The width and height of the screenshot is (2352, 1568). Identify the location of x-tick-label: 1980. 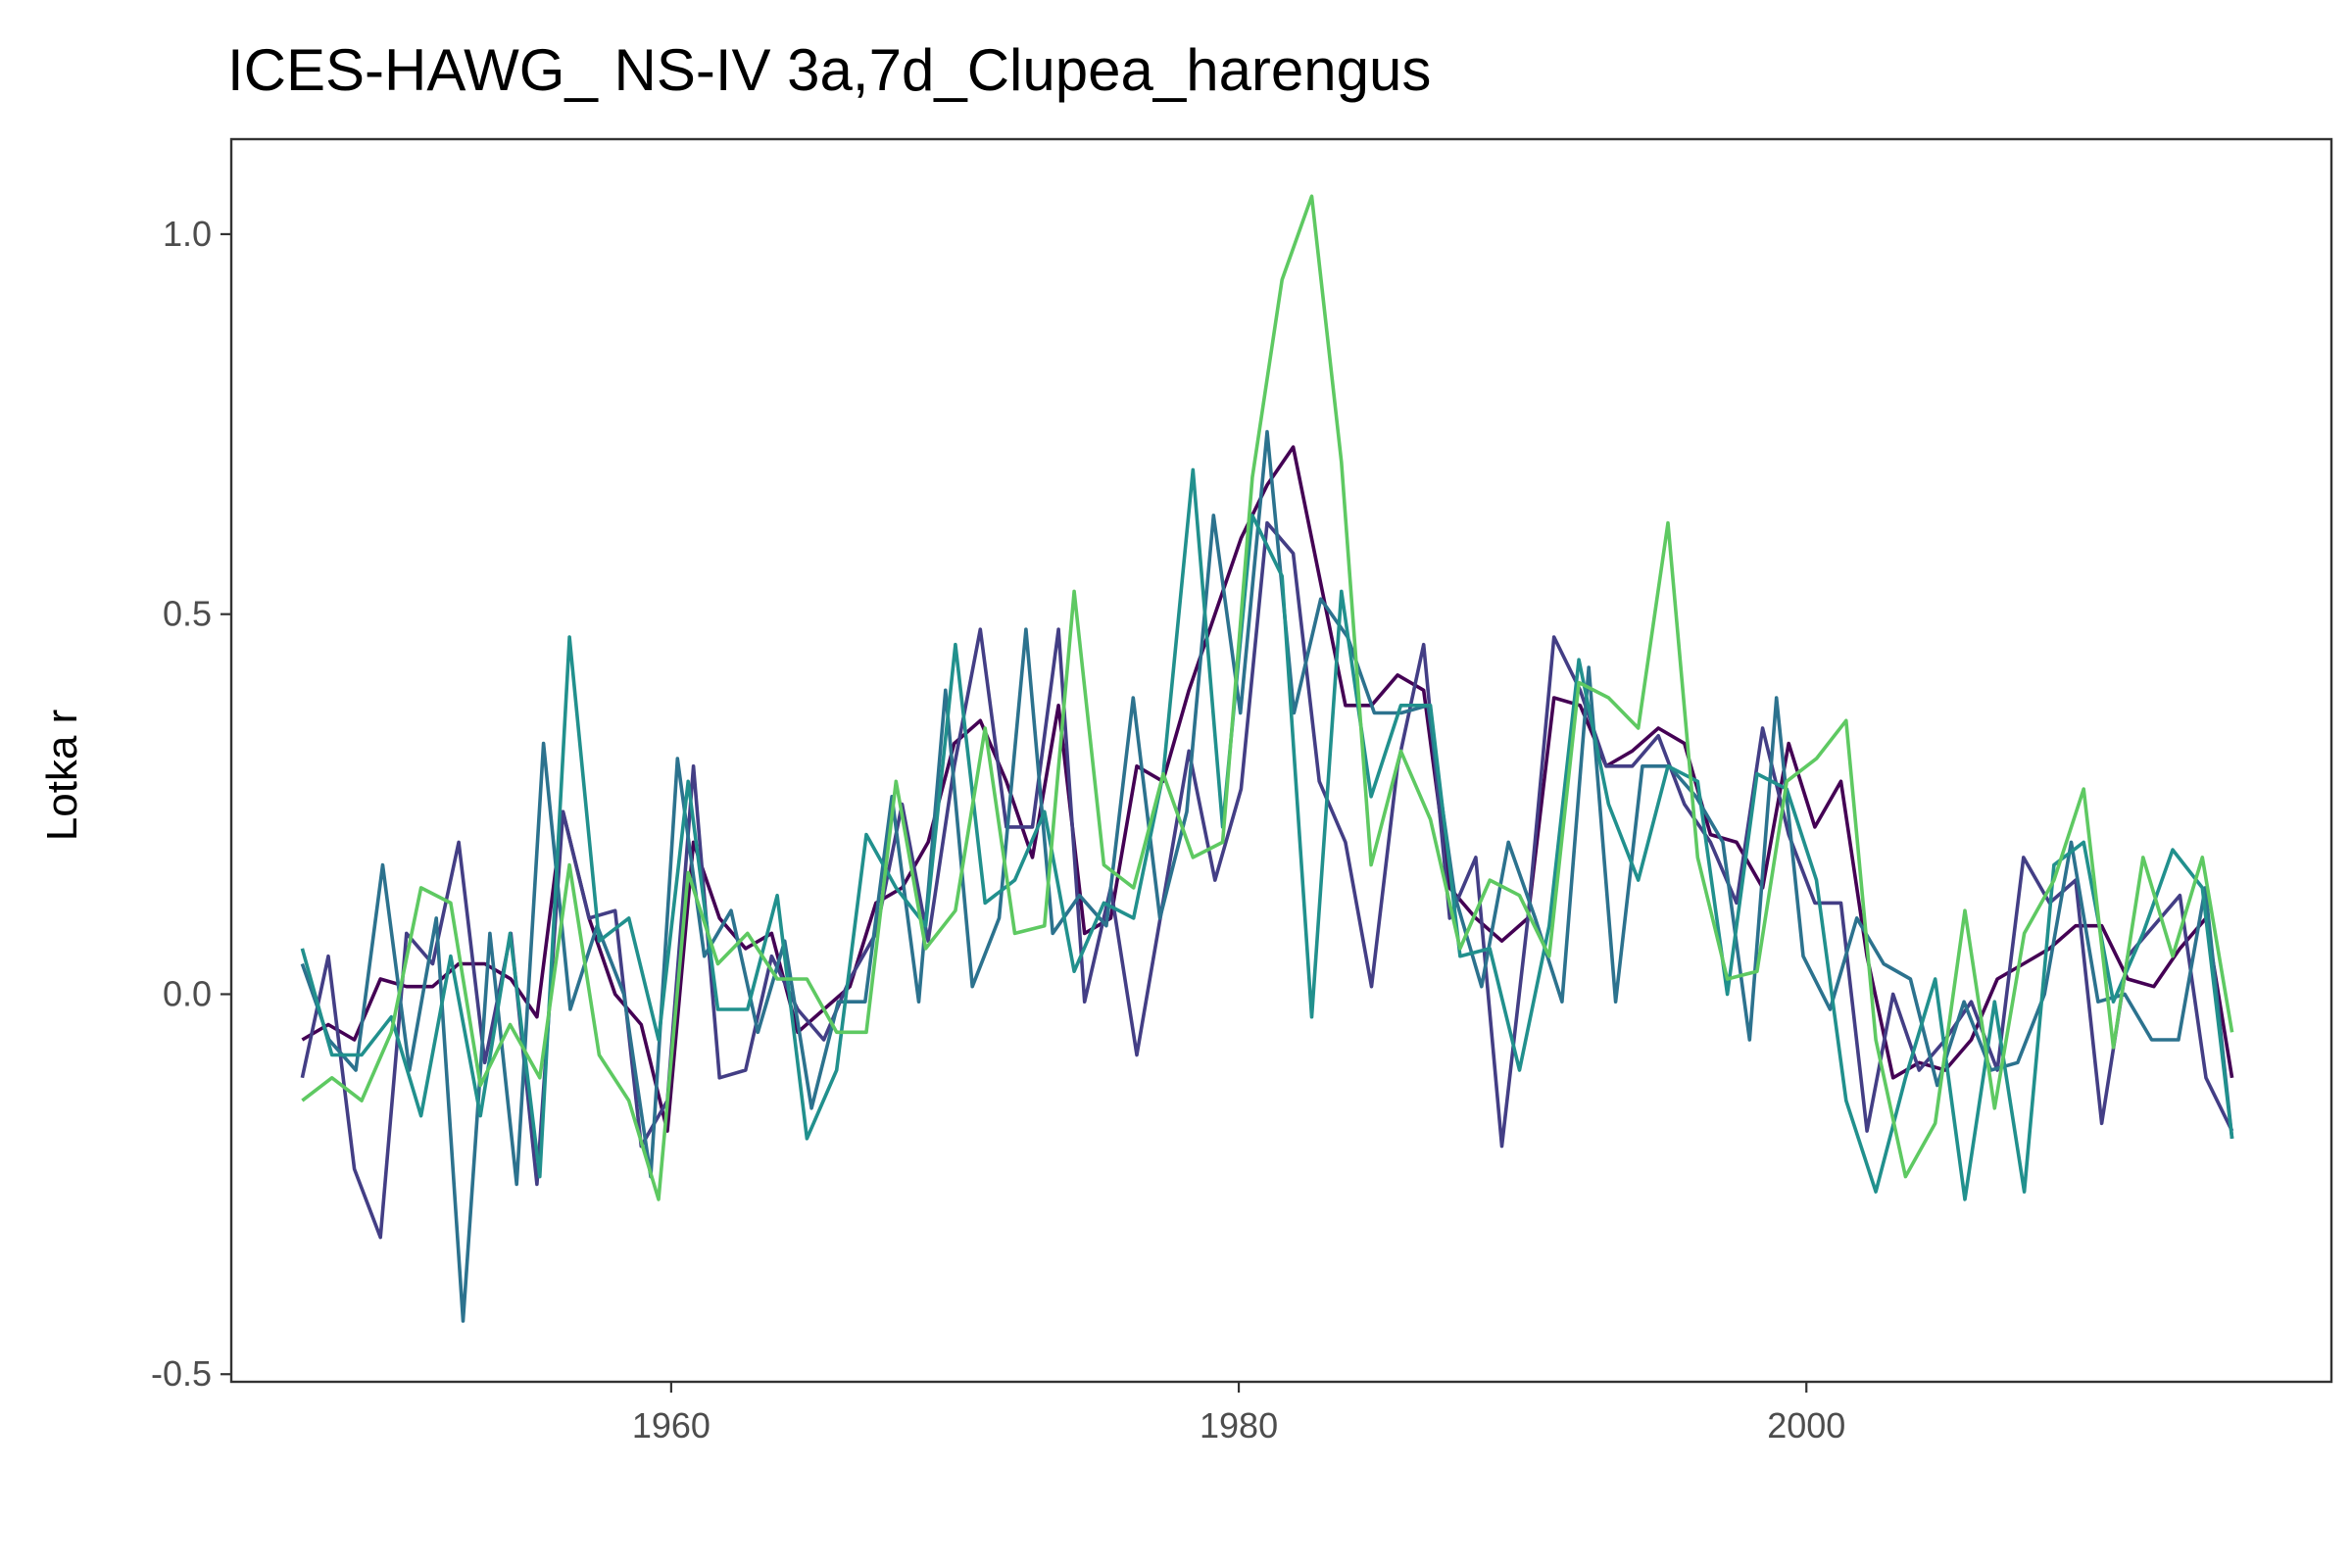
(1239, 1425).